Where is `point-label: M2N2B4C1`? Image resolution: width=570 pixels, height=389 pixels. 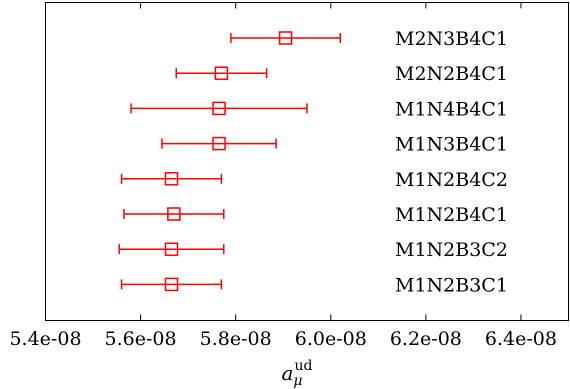
point-label: M2N2B4C1 is located at coordinates (451, 74).